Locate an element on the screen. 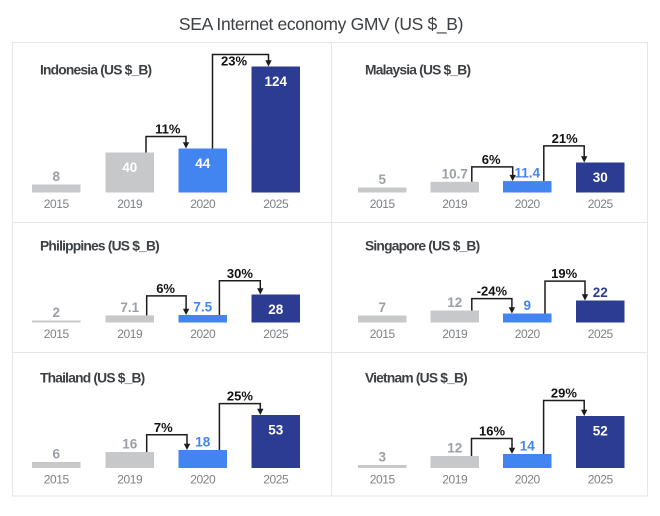 The height and width of the screenshot is (516, 660). svg-text: 25% is located at coordinates (240, 396).